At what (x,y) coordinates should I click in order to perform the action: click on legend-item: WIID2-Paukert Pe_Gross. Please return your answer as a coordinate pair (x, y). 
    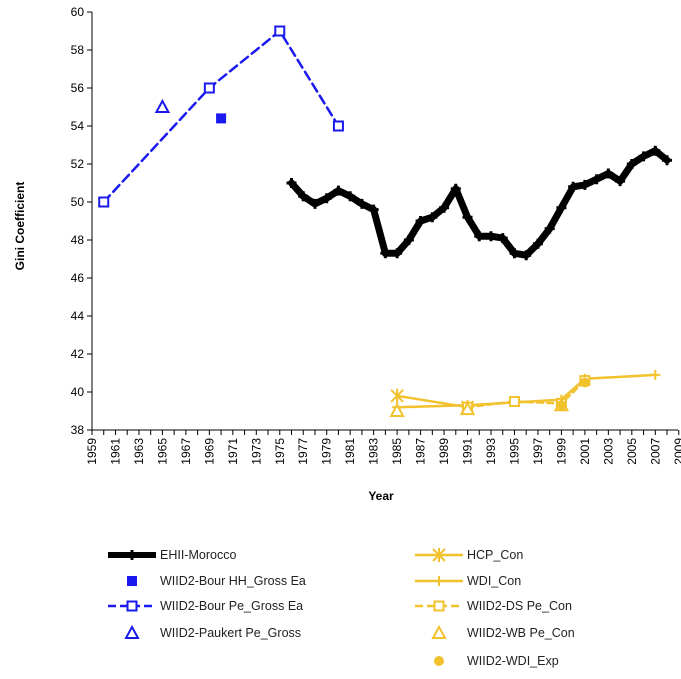
    Looking at the image, I should click on (212, 632).